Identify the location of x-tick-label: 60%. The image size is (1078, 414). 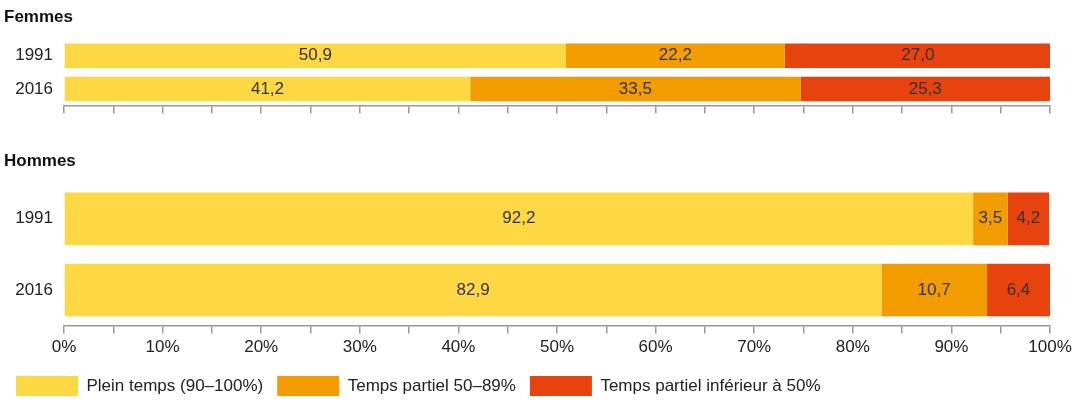
(655, 347).